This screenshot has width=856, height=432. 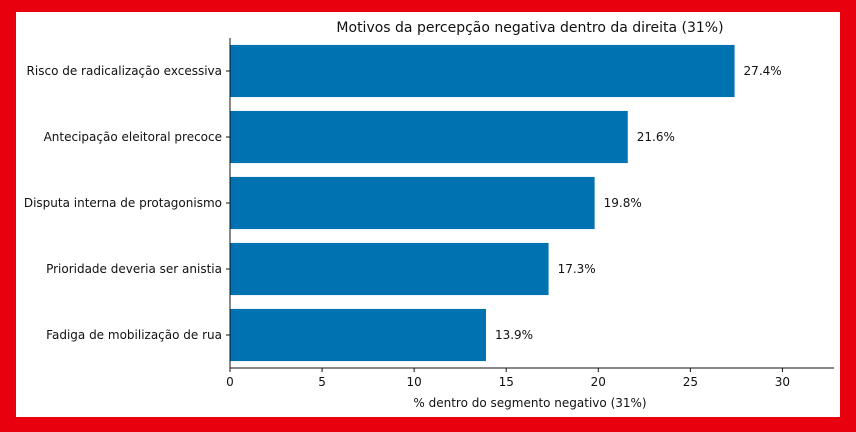 What do you see at coordinates (134, 269) in the screenshot?
I see `category-label-4: Prioridade deveria ser anistia` at bounding box center [134, 269].